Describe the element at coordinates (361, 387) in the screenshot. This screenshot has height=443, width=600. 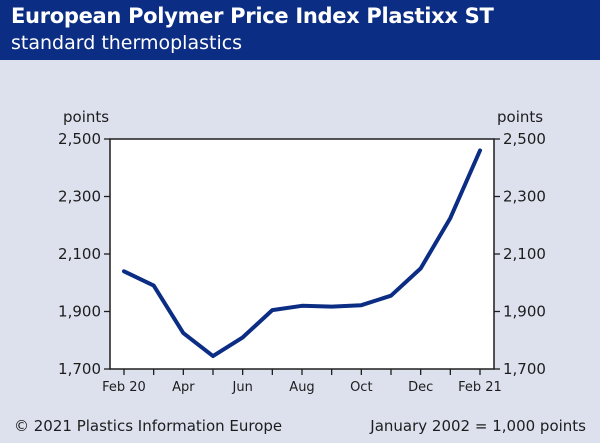
I see `x-tick-label: Oct` at that location.